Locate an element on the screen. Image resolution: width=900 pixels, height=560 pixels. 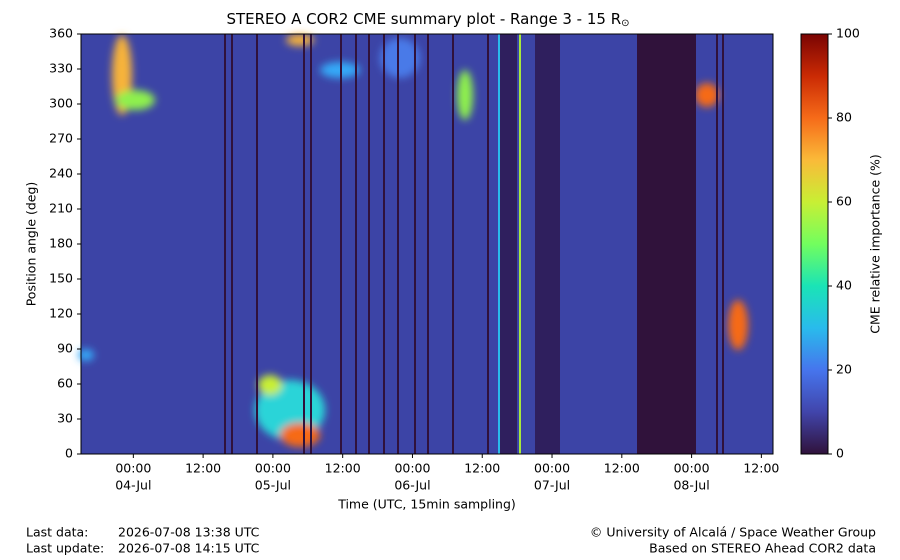
x-tick-date: 05-Jul is located at coordinates (273, 485).